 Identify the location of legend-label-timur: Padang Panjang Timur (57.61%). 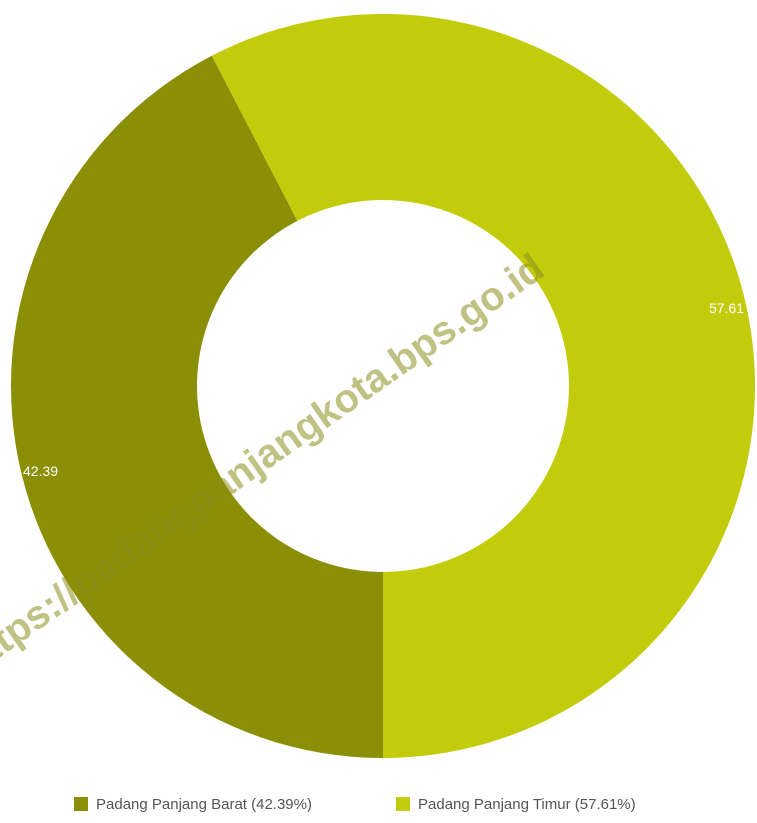
(527, 804).